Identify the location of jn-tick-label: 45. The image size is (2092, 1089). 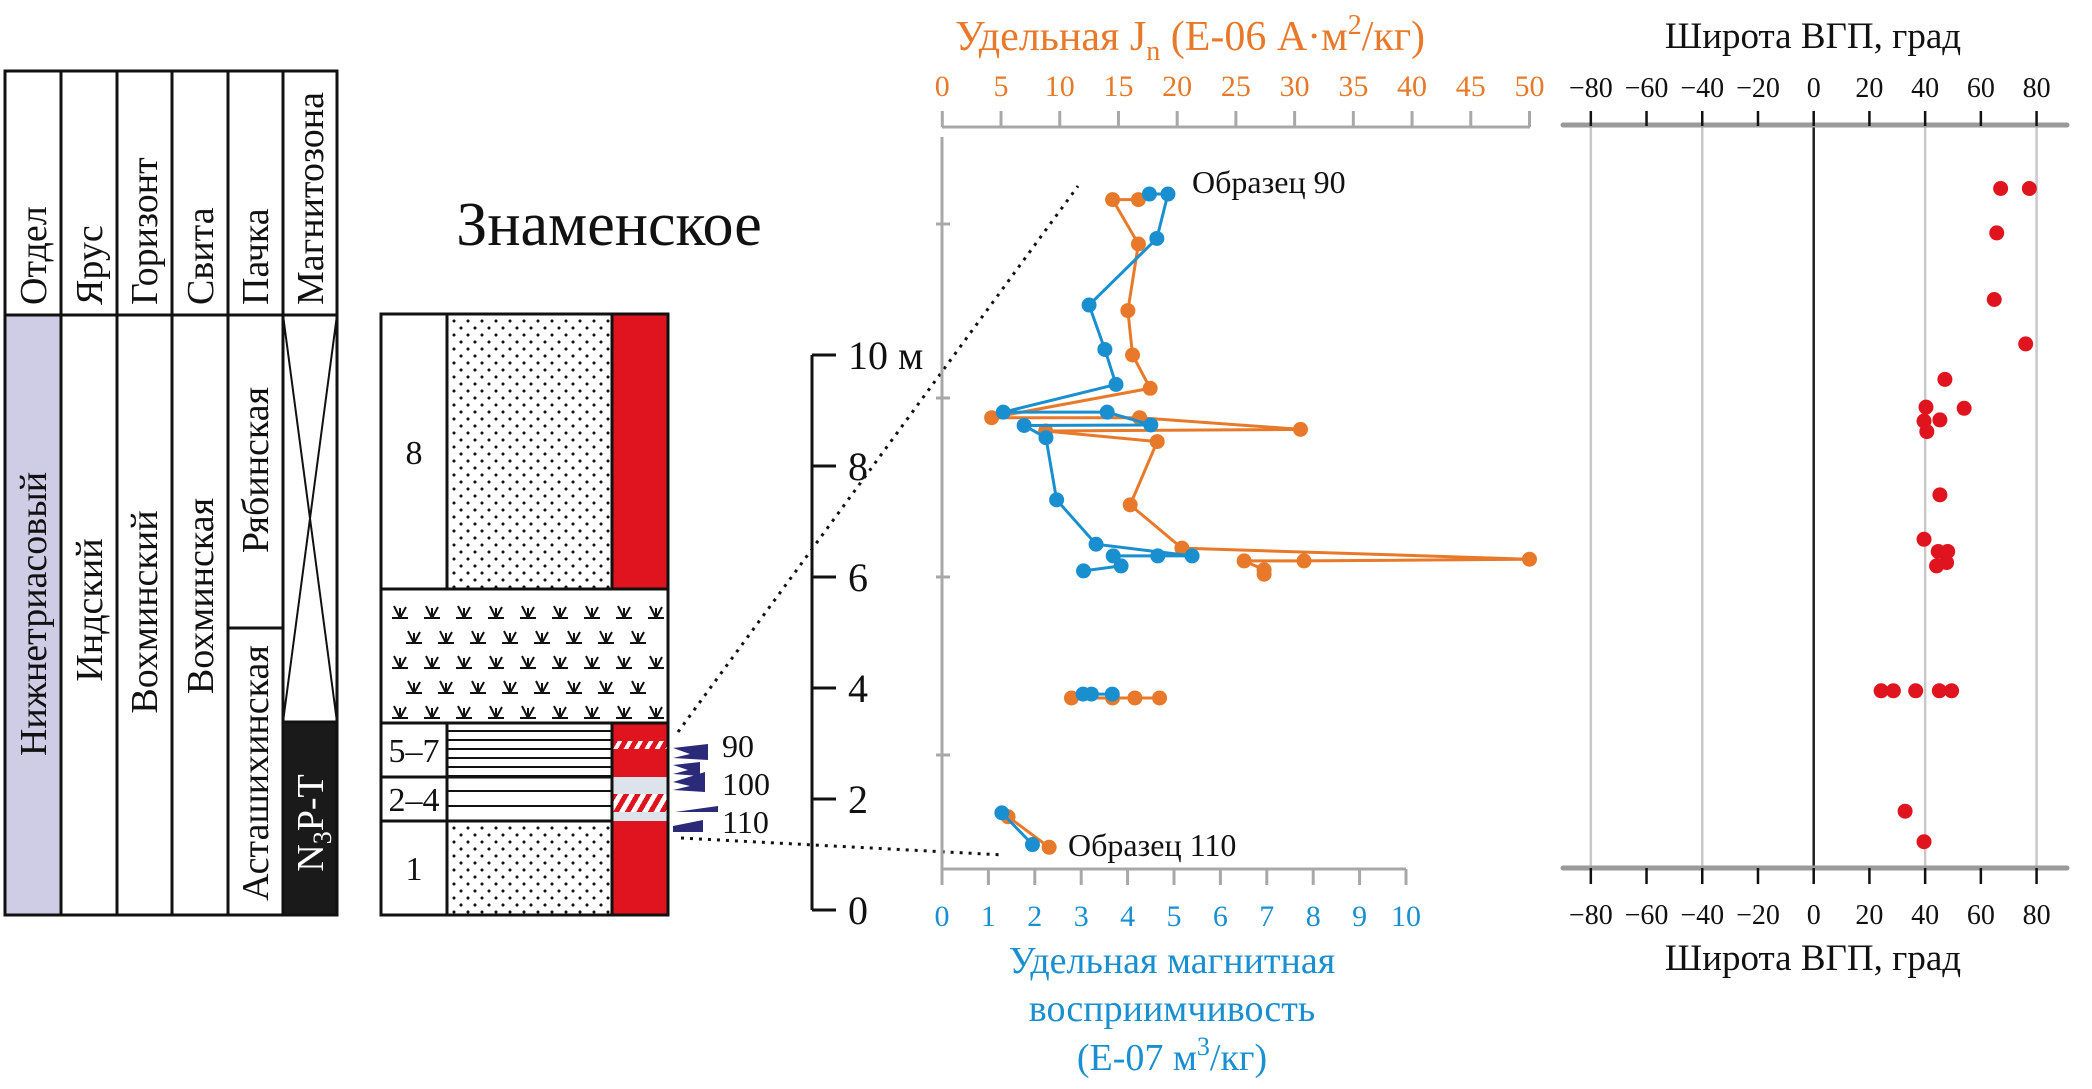
(1471, 86).